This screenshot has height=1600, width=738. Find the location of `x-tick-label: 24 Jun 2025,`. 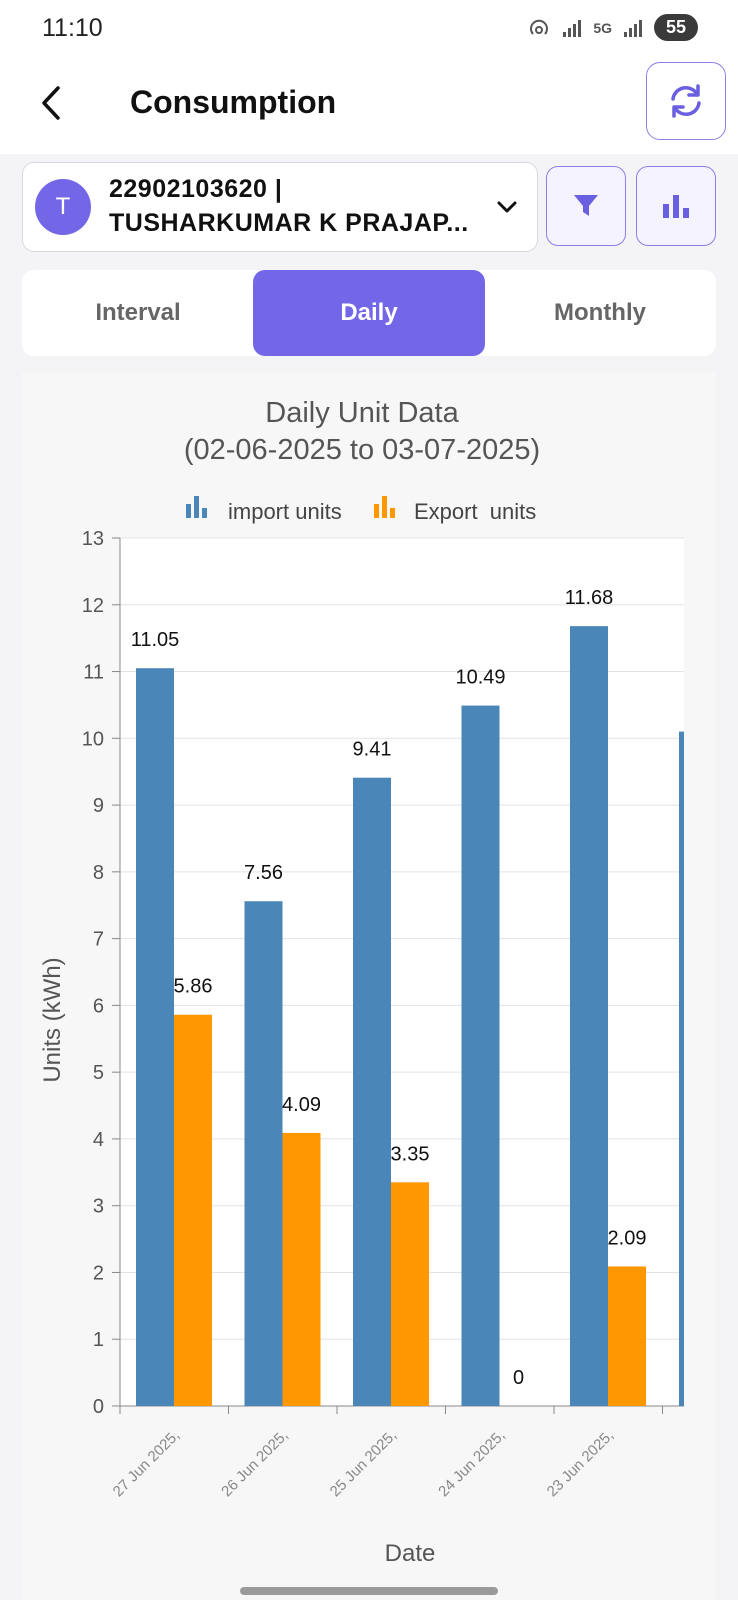

x-tick-label: 24 Jun 2025, is located at coordinates (471, 1463).